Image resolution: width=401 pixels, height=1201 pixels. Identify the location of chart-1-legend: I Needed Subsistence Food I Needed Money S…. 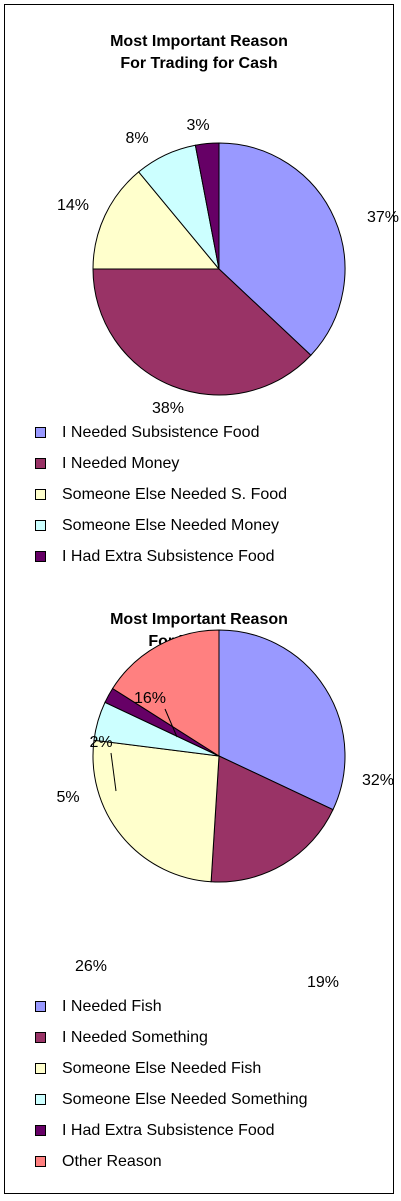
(161, 494).